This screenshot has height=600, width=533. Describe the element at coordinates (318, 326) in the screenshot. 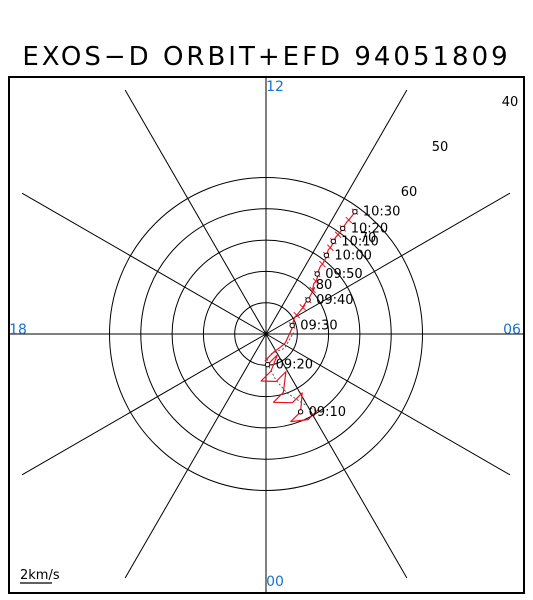

I see `time-mark-label: 09:30` at that location.